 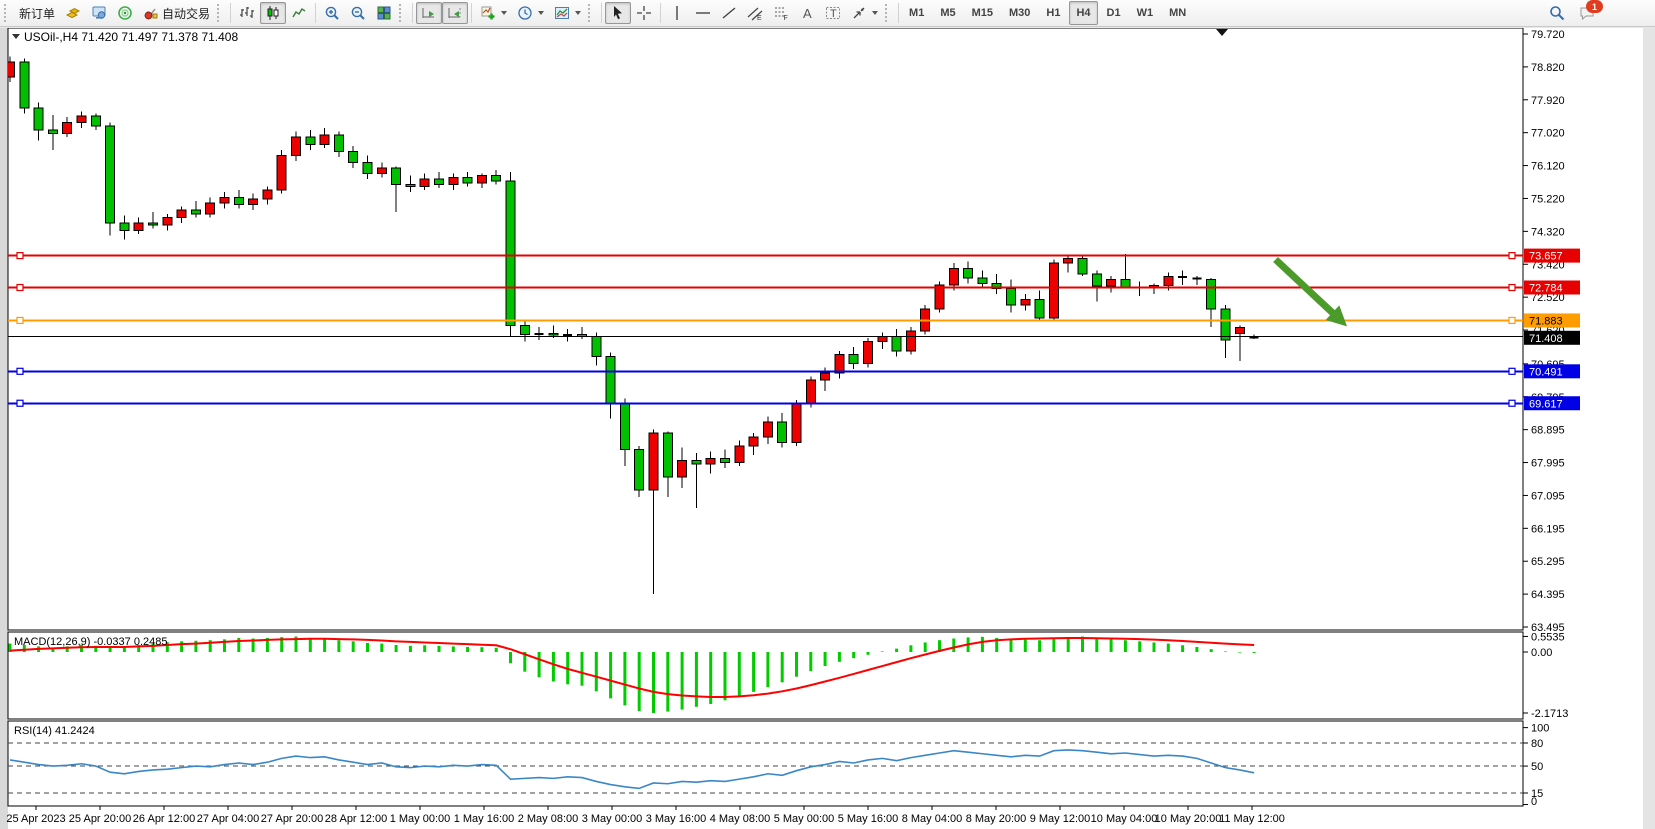 I want to click on time-tick-label: 28 Apr 12:00, so click(x=356, y=819).